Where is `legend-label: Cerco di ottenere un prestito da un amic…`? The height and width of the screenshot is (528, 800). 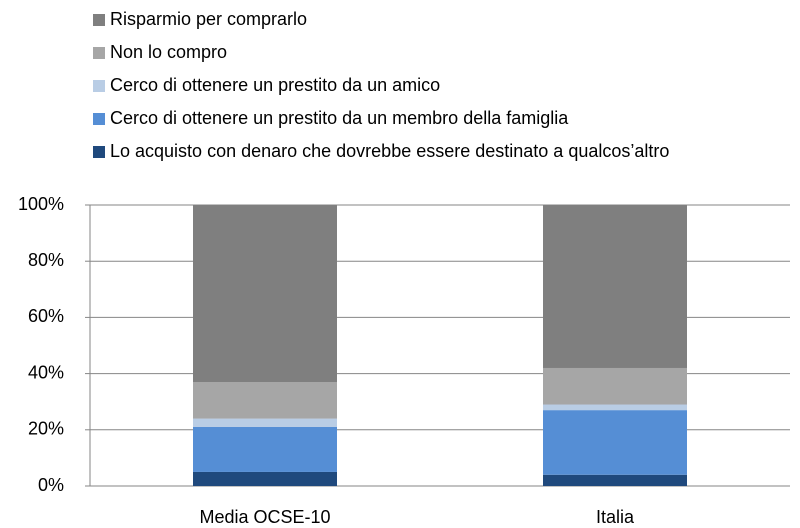
legend-label: Cerco di ottenere un prestito da un amic… is located at coordinates (275, 85).